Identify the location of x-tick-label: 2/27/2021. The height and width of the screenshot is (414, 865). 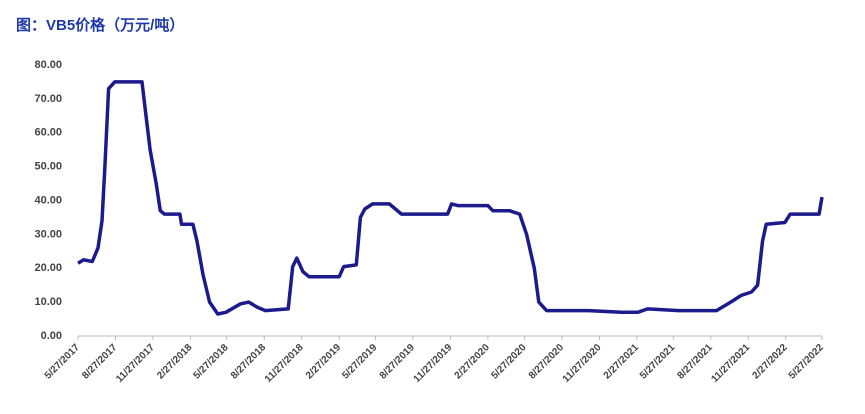
(622, 362).